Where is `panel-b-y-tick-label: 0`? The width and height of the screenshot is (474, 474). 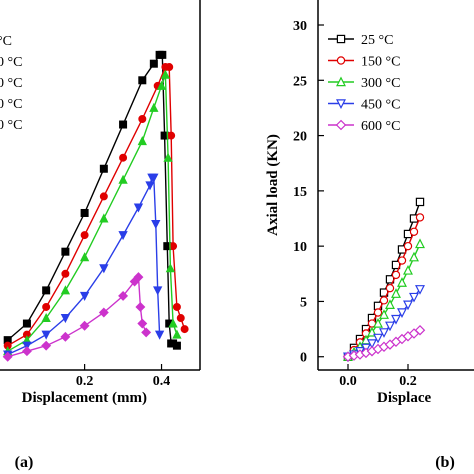 panel-b-y-tick-label: 0 is located at coordinates (303, 358).